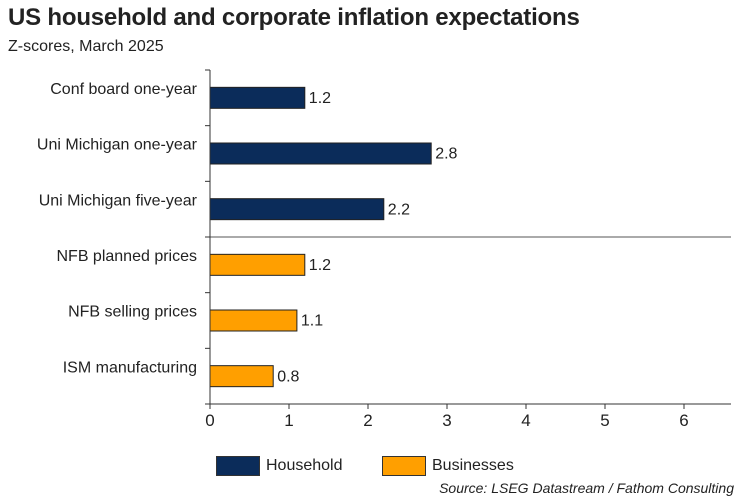  I want to click on legend-label-businesses: Businesses, so click(473, 465).